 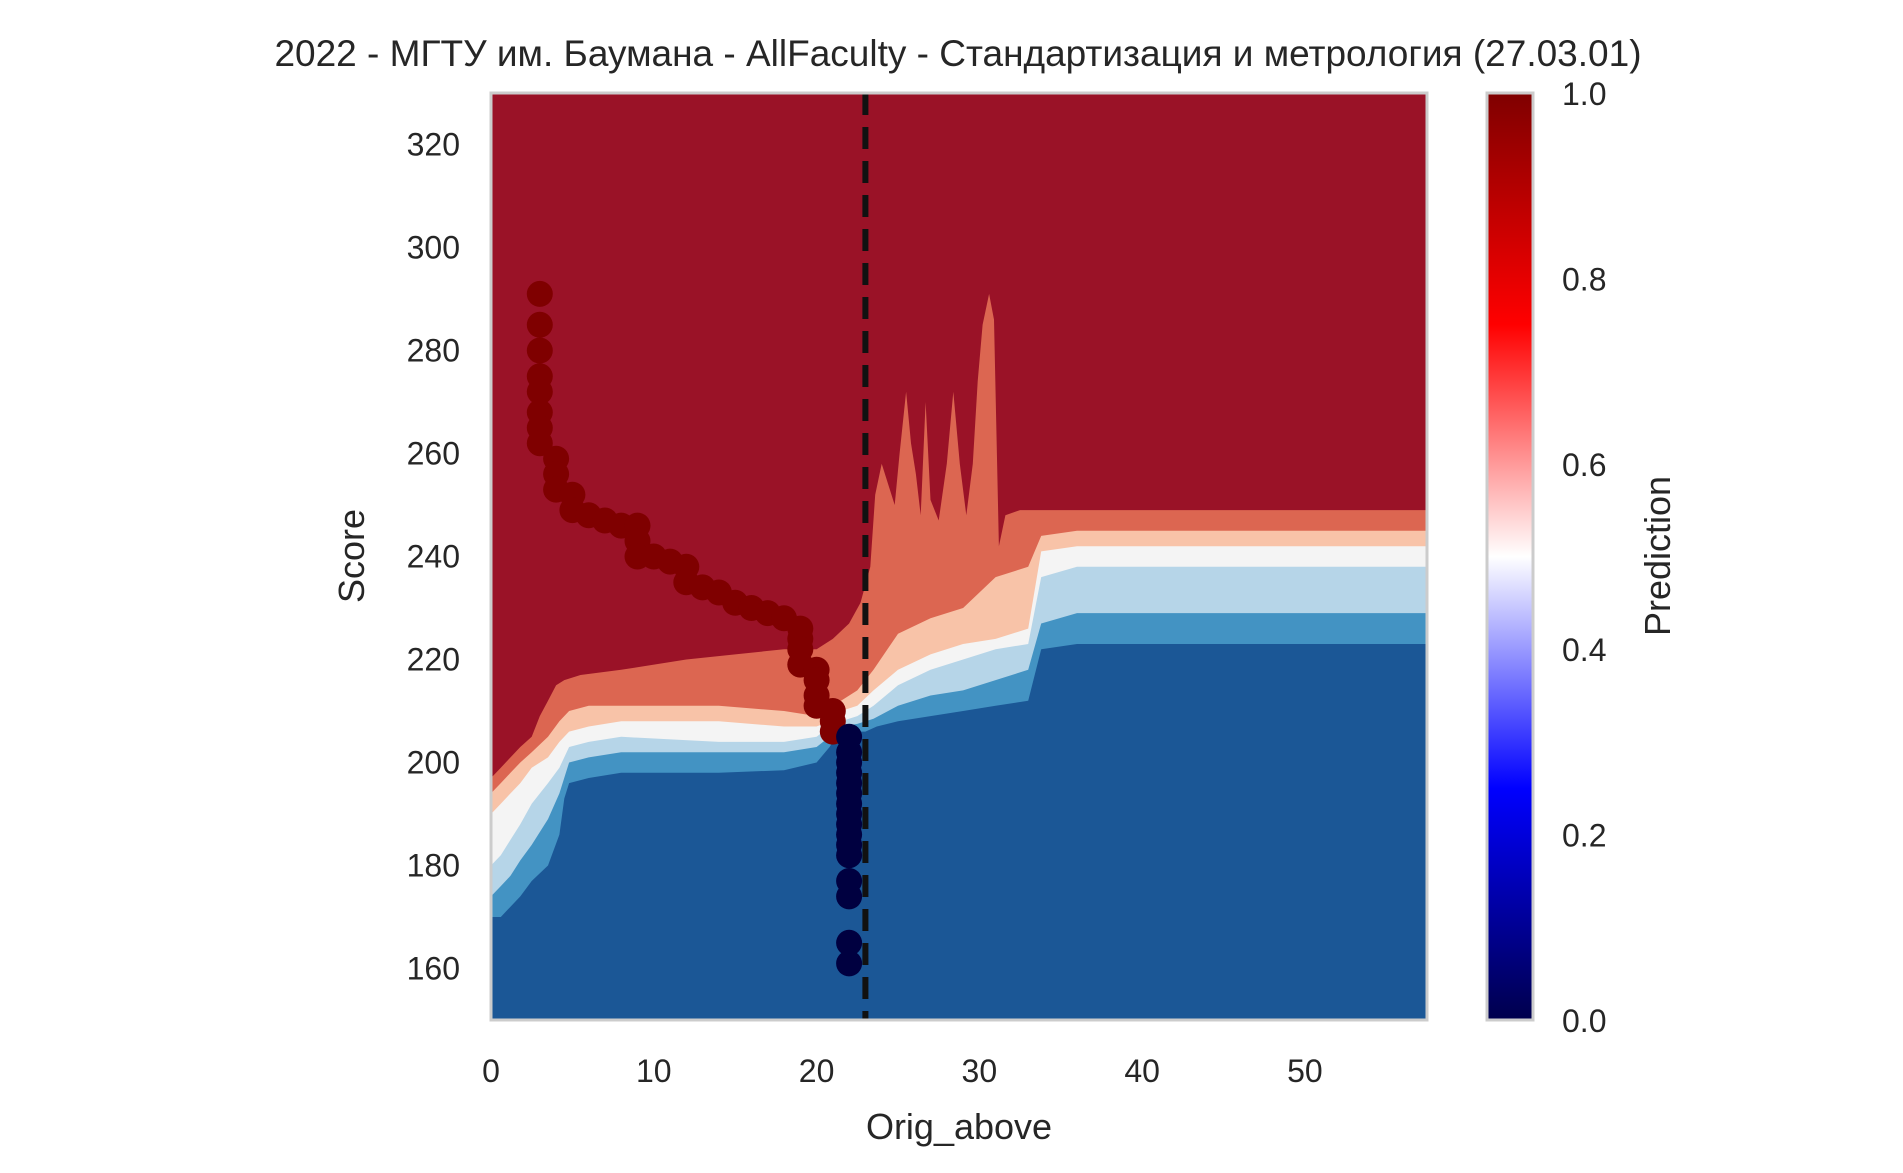 I want to click on y-axis-label: Score, so click(x=351, y=556).